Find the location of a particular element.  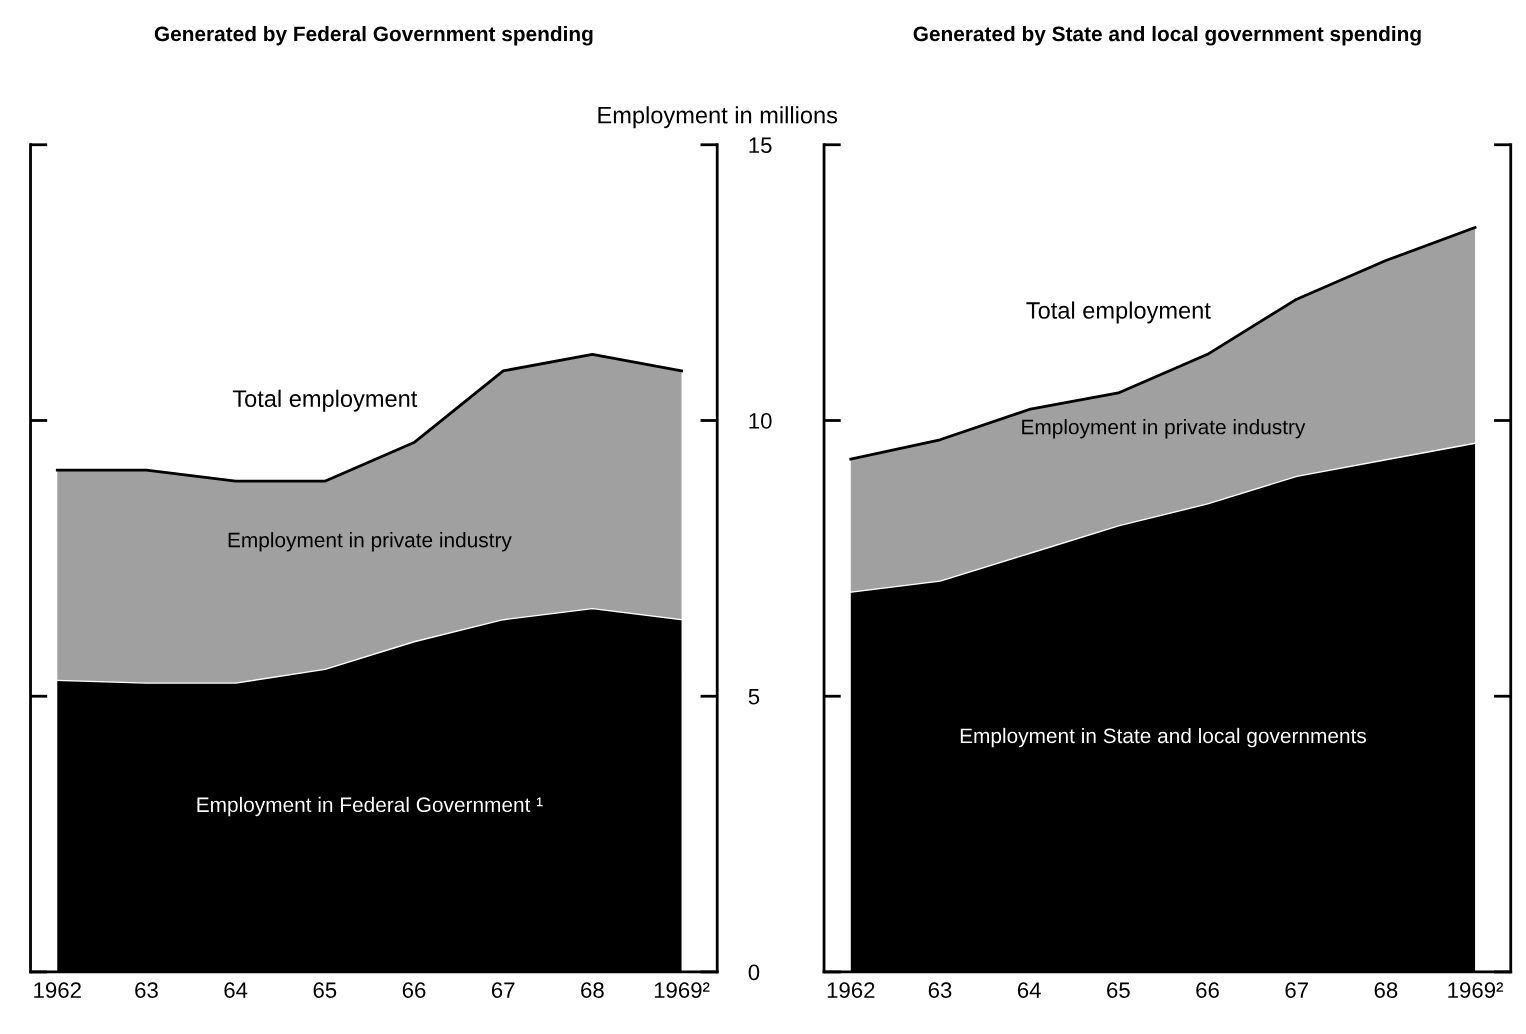

y-tick-label: 0 is located at coordinates (754, 972).